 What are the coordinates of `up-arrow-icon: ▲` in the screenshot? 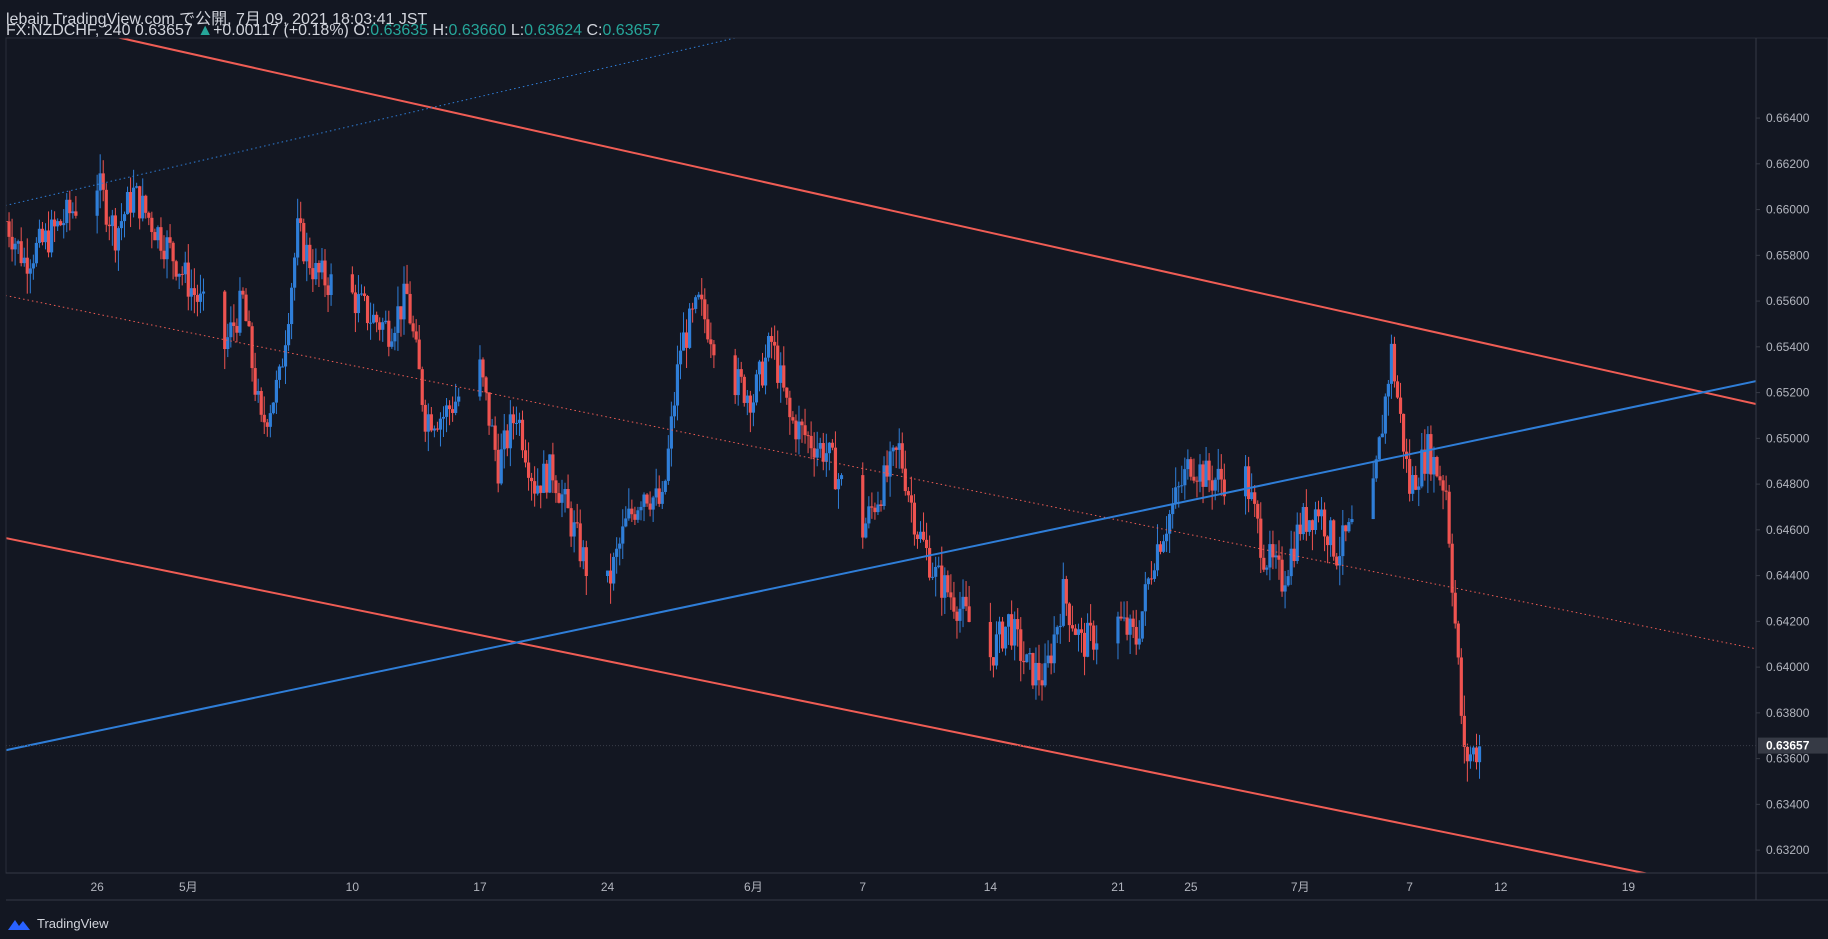 It's located at (205, 30).